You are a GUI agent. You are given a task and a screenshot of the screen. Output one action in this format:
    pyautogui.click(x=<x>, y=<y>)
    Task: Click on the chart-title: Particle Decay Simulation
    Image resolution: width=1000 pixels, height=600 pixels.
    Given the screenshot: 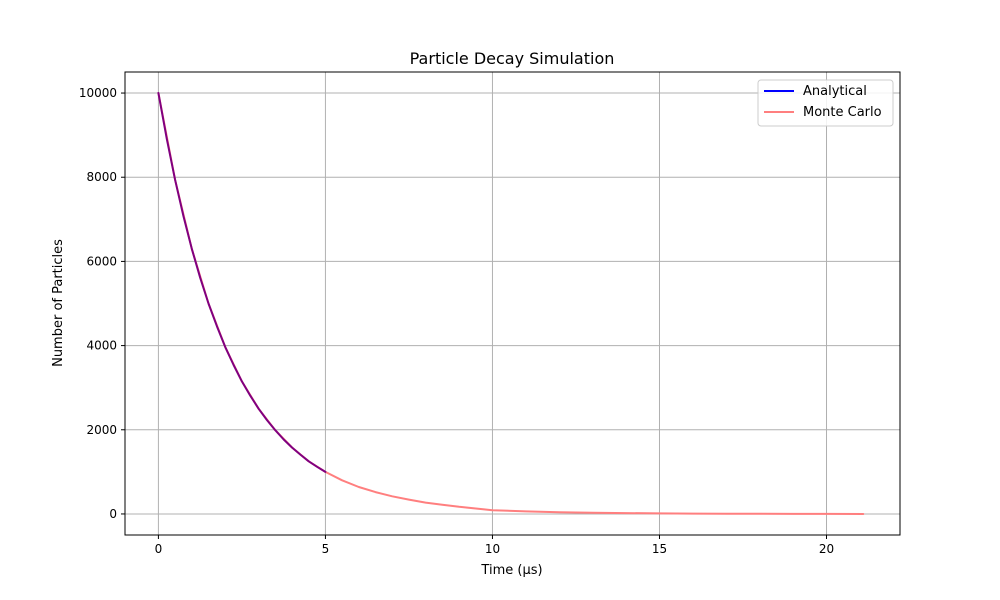 What is the action you would take?
    pyautogui.click(x=512, y=58)
    